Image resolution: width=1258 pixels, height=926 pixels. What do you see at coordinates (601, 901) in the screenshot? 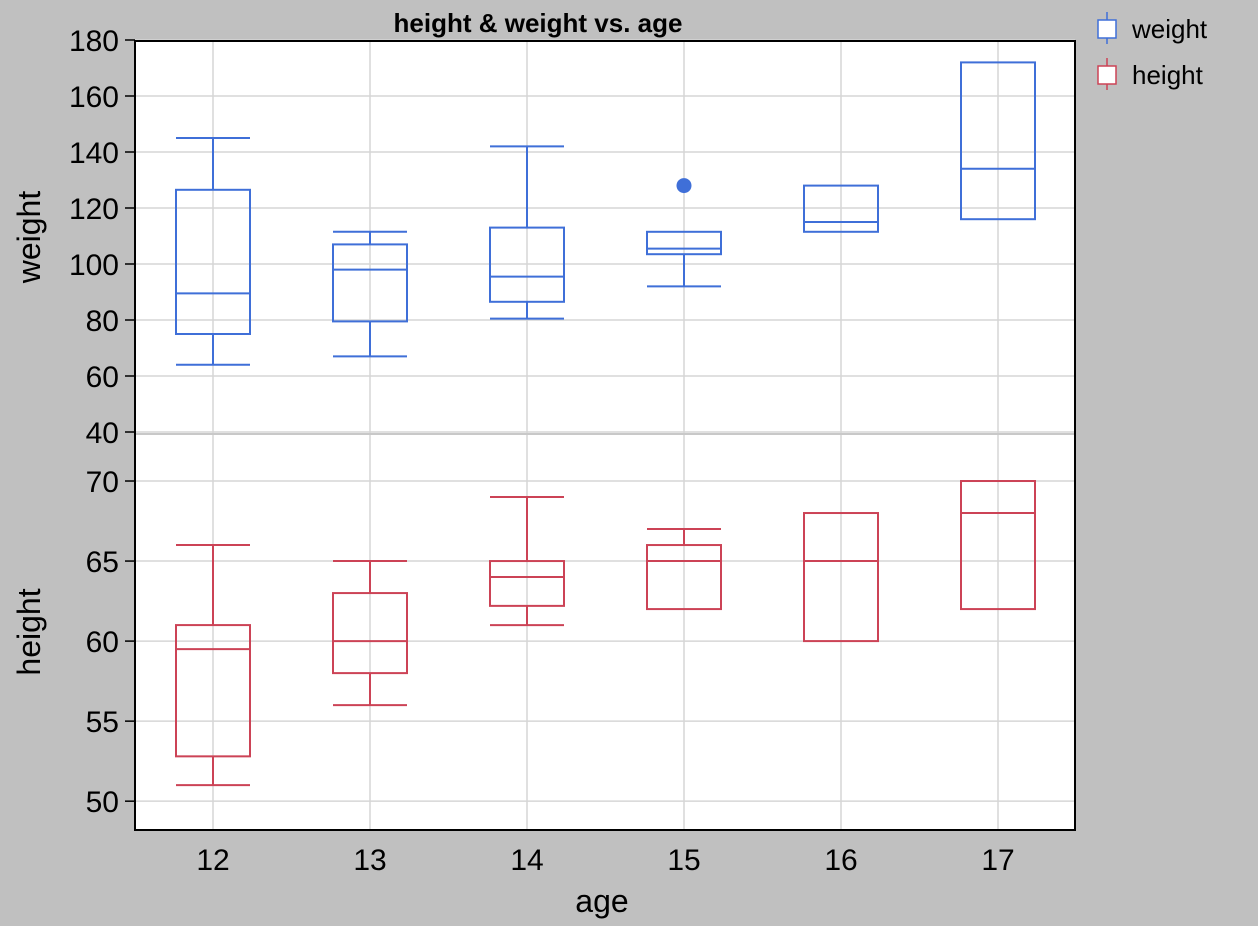
I see `x-axis-label: age` at bounding box center [601, 901].